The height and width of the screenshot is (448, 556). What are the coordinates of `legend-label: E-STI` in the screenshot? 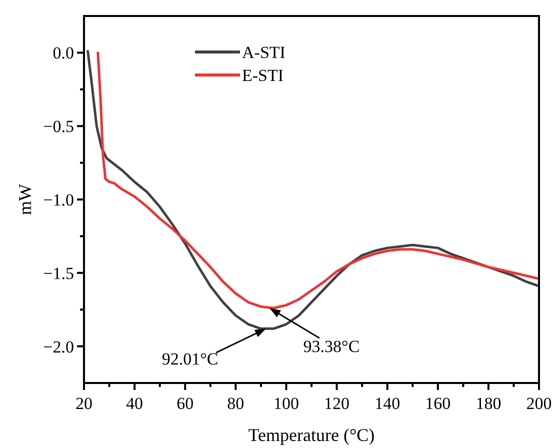 It's located at (263, 75).